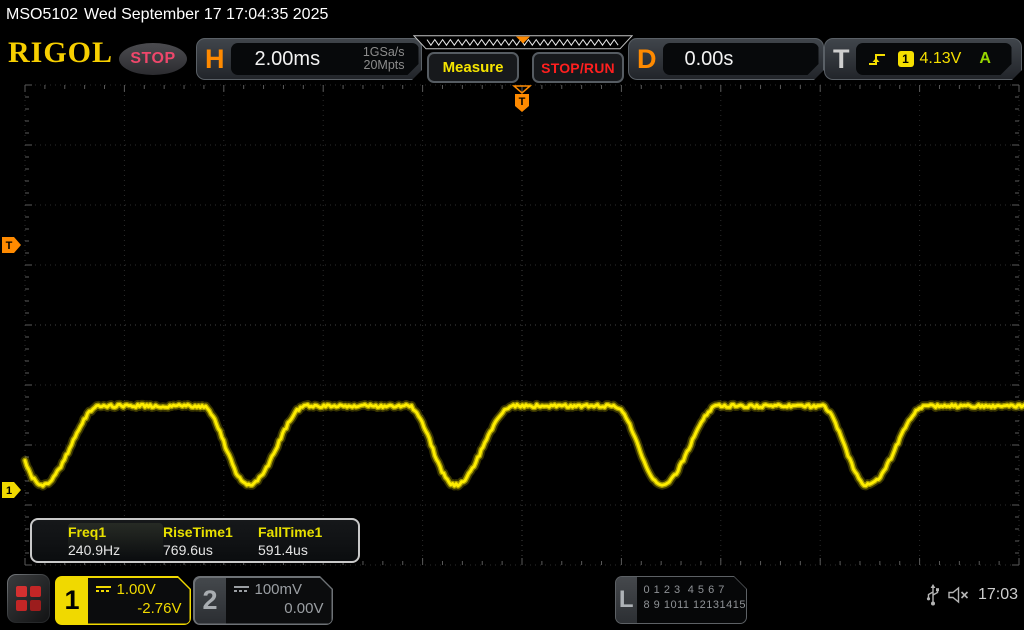 Image resolution: width=1024 pixels, height=630 pixels. What do you see at coordinates (906, 59) in the screenshot?
I see `trigger-source-badge: 1` at bounding box center [906, 59].